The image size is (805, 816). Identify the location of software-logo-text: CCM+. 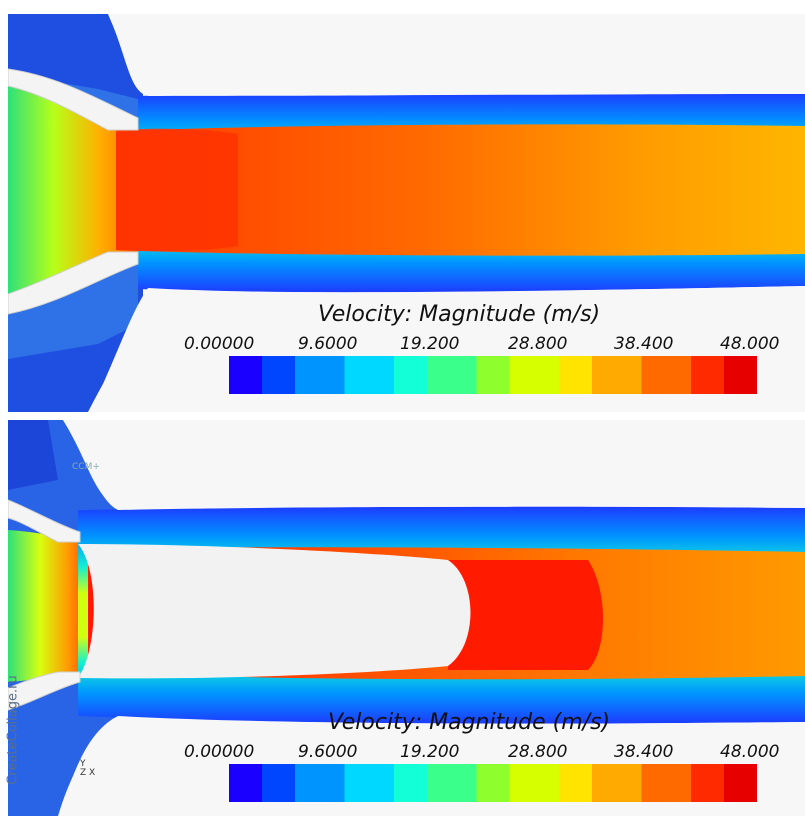
(86, 467).